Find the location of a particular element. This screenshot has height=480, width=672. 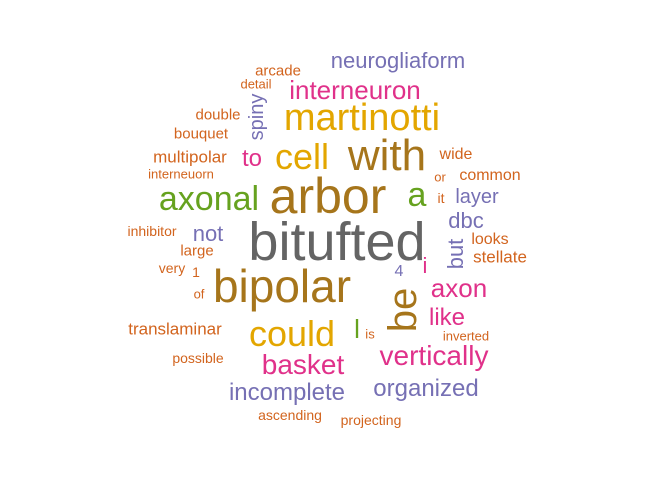

word-large: large is located at coordinates (197, 251).